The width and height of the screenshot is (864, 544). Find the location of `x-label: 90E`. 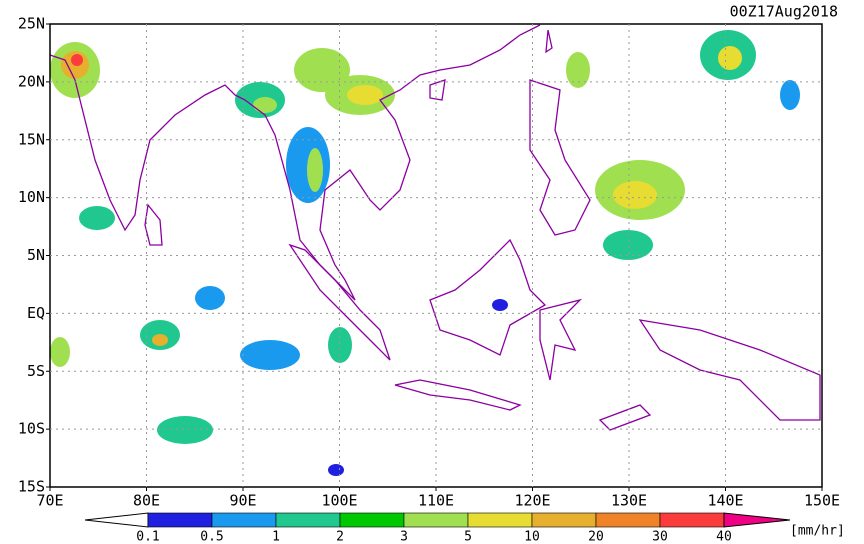

x-label: 90E is located at coordinates (242, 501).